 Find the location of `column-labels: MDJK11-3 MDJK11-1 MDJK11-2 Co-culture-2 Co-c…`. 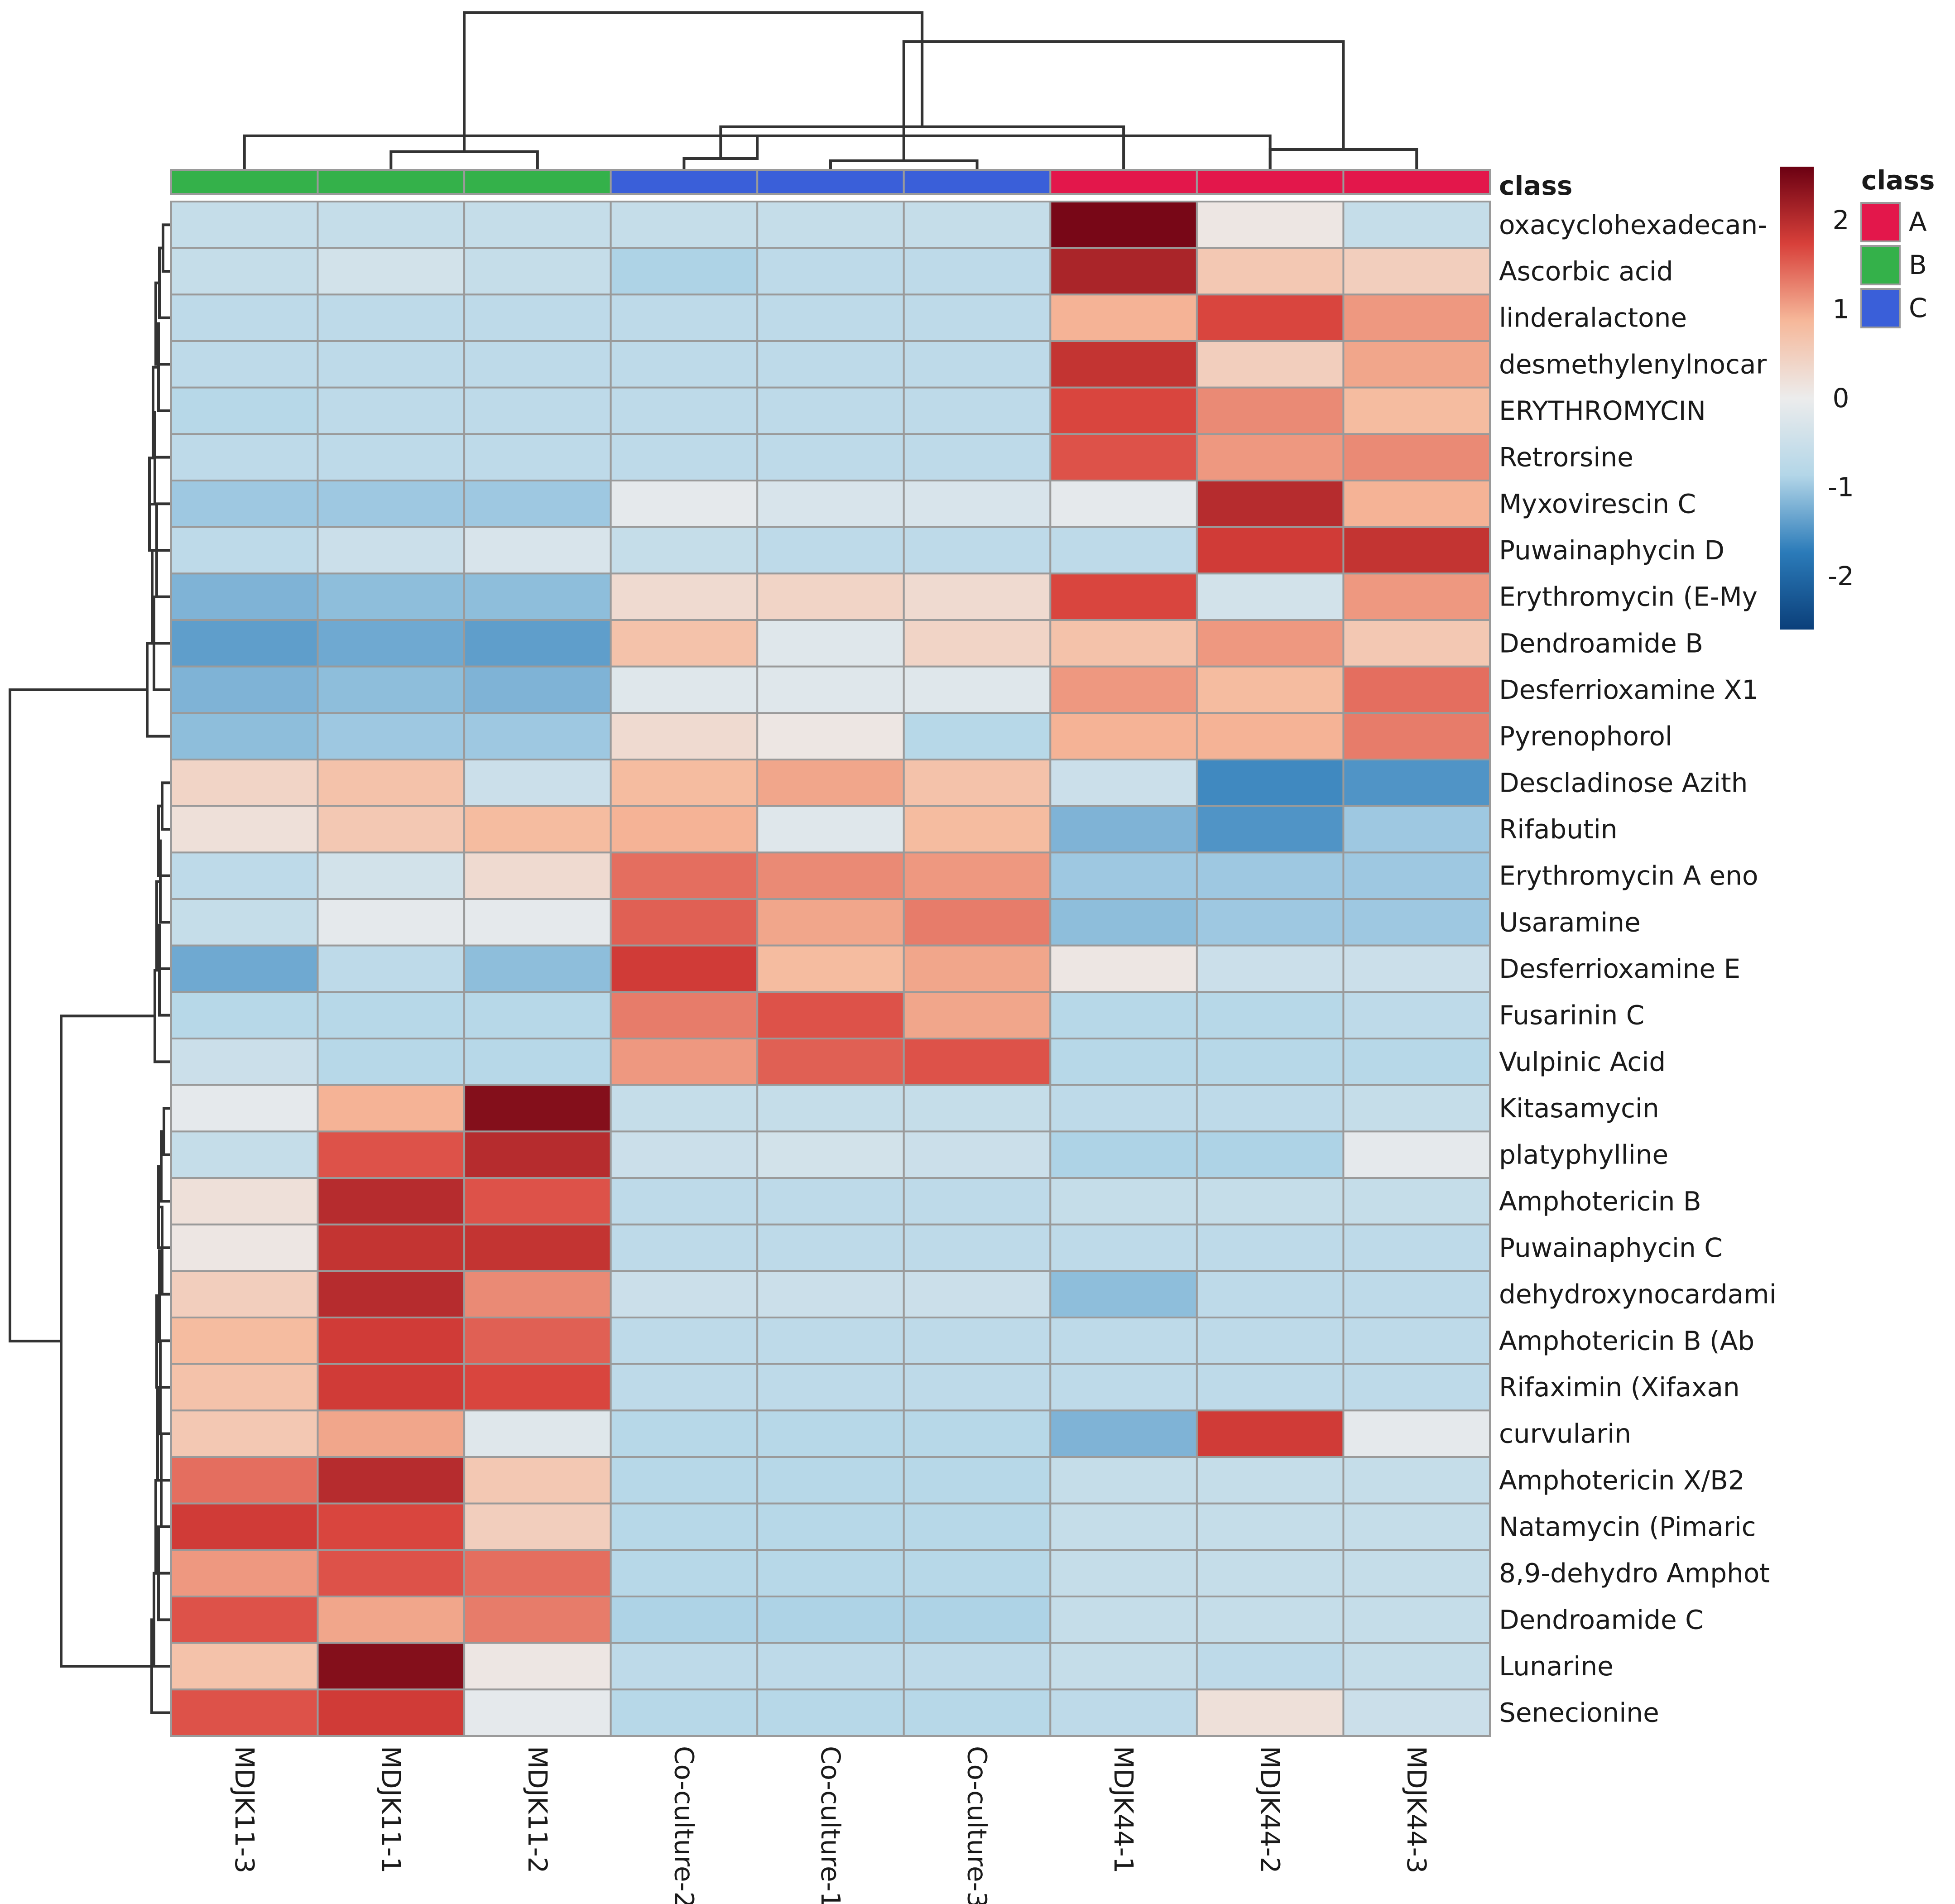

column-labels: MDJK11-3 MDJK11-1 MDJK11-2 Co-culture-2 Co-c… is located at coordinates (830, 1825).